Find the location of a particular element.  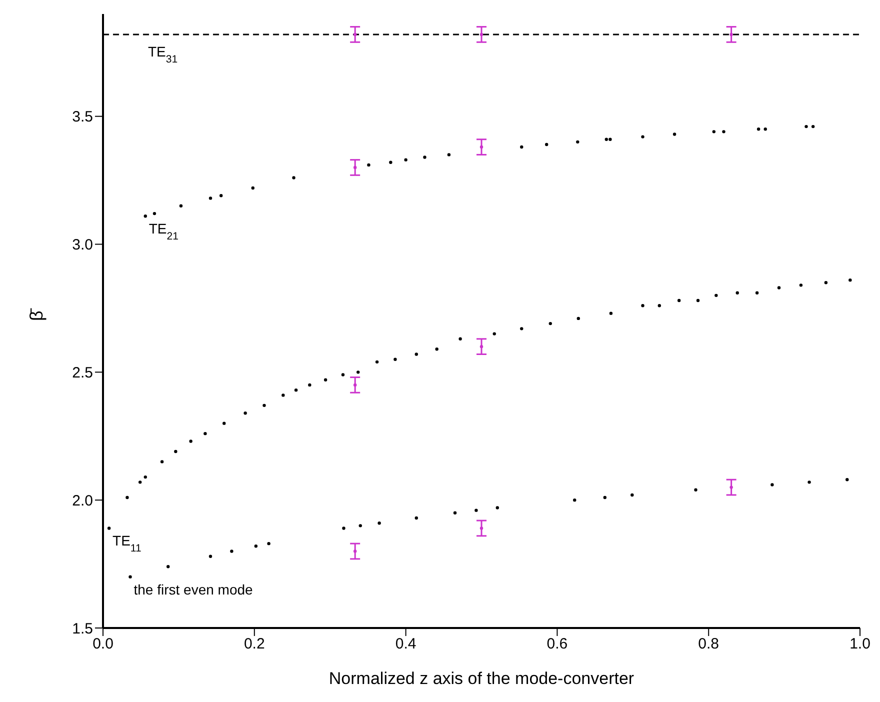

y-tick-label: 3.0 is located at coordinates (82, 245).